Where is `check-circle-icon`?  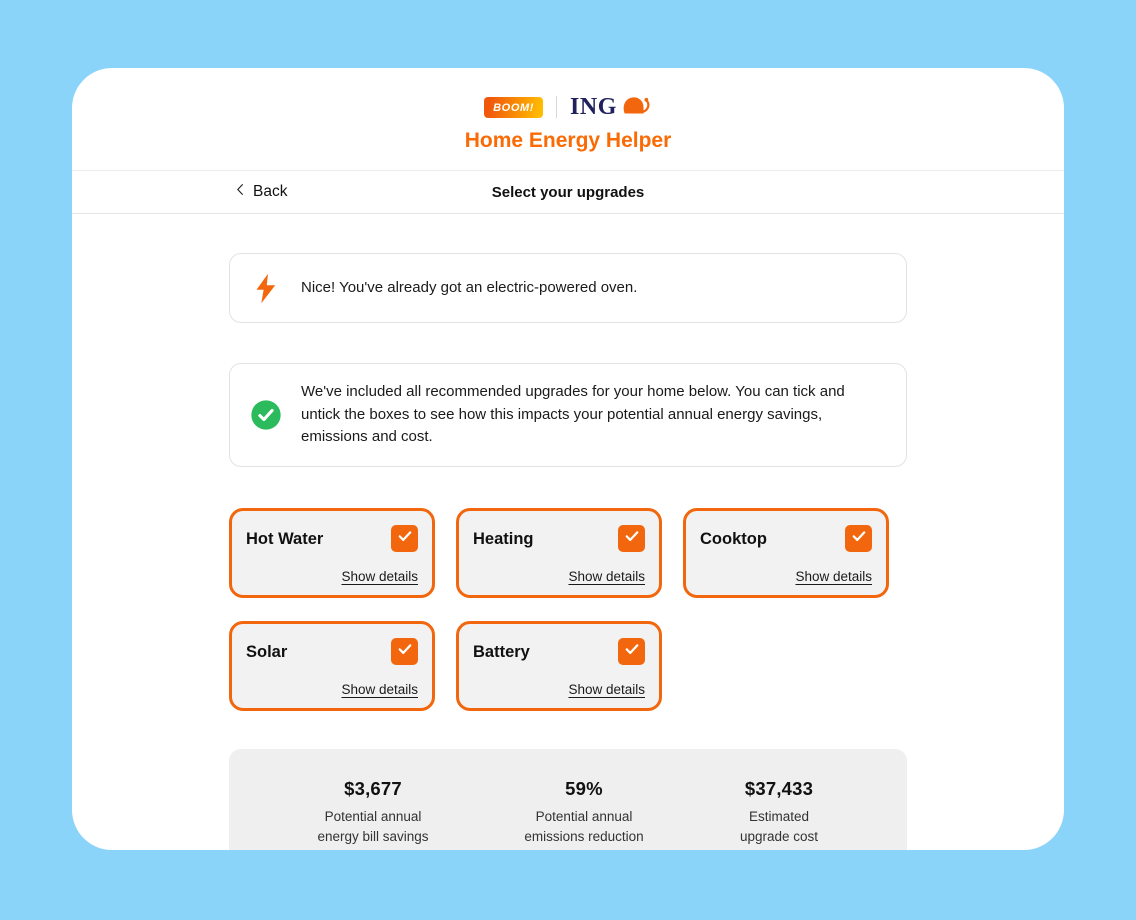 check-circle-icon is located at coordinates (266, 415).